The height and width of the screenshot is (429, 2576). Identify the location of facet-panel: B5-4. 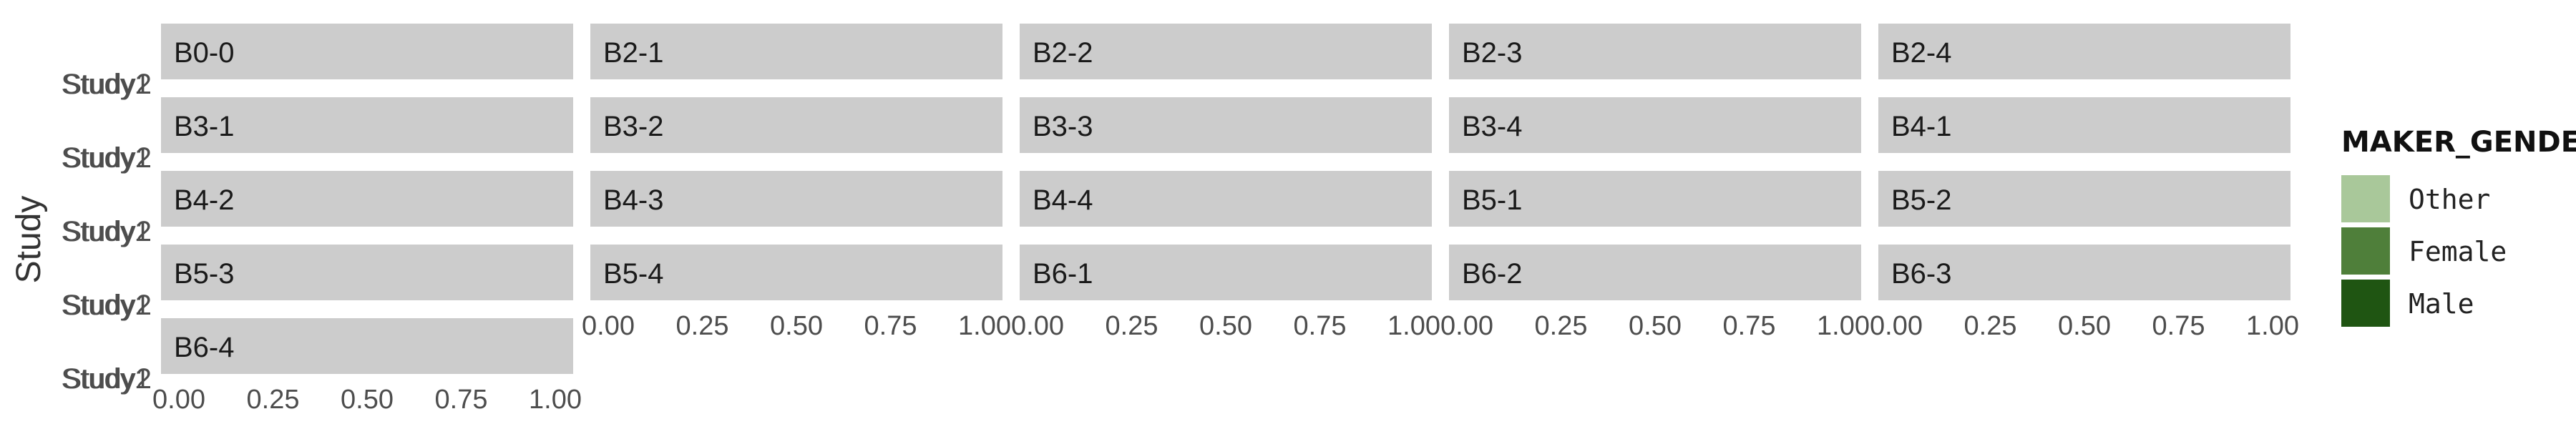
(796, 272).